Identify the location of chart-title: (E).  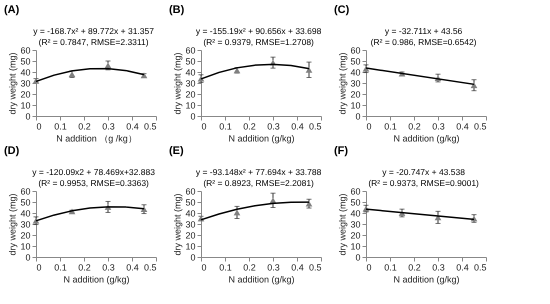
(176, 151).